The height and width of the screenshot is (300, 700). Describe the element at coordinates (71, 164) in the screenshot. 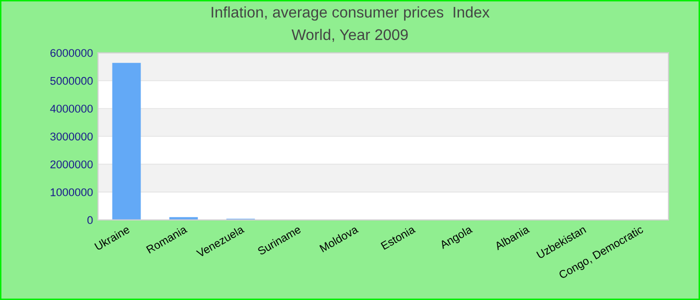

I see `y-tick-label: 2000000` at that location.